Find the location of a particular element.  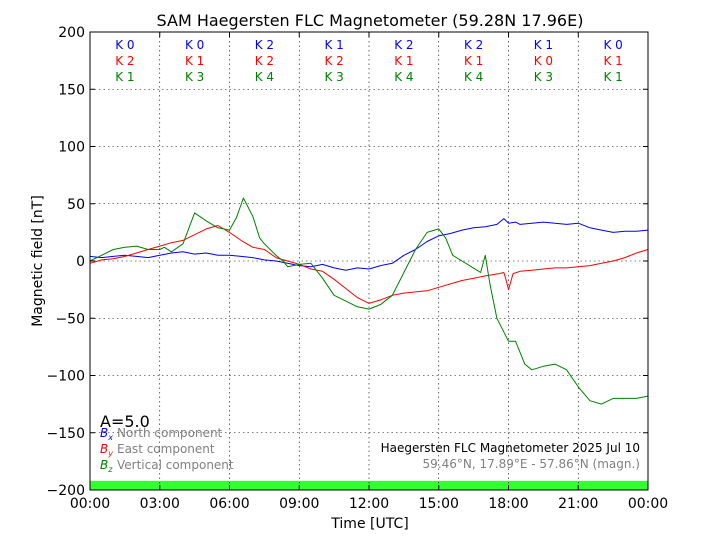

series-line-east is located at coordinates (369, 264).